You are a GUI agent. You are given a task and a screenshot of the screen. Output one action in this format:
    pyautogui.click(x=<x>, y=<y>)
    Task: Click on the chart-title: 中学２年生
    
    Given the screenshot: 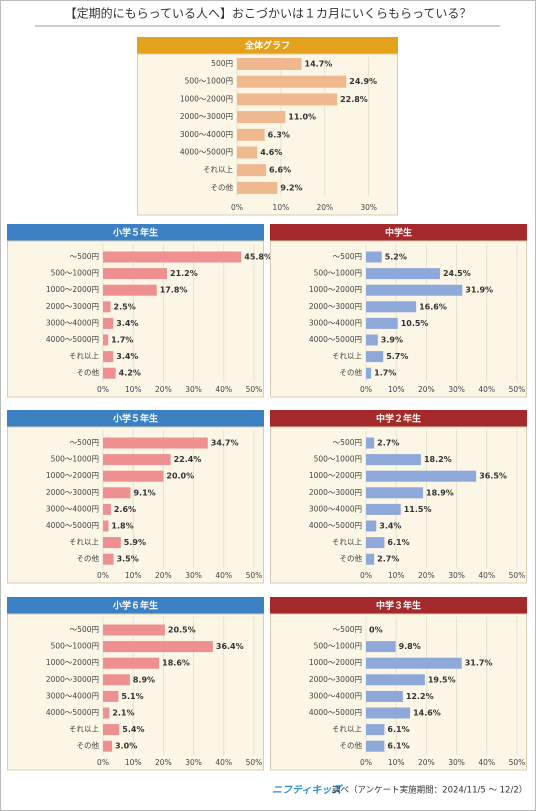 What is the action you would take?
    pyautogui.click(x=398, y=419)
    